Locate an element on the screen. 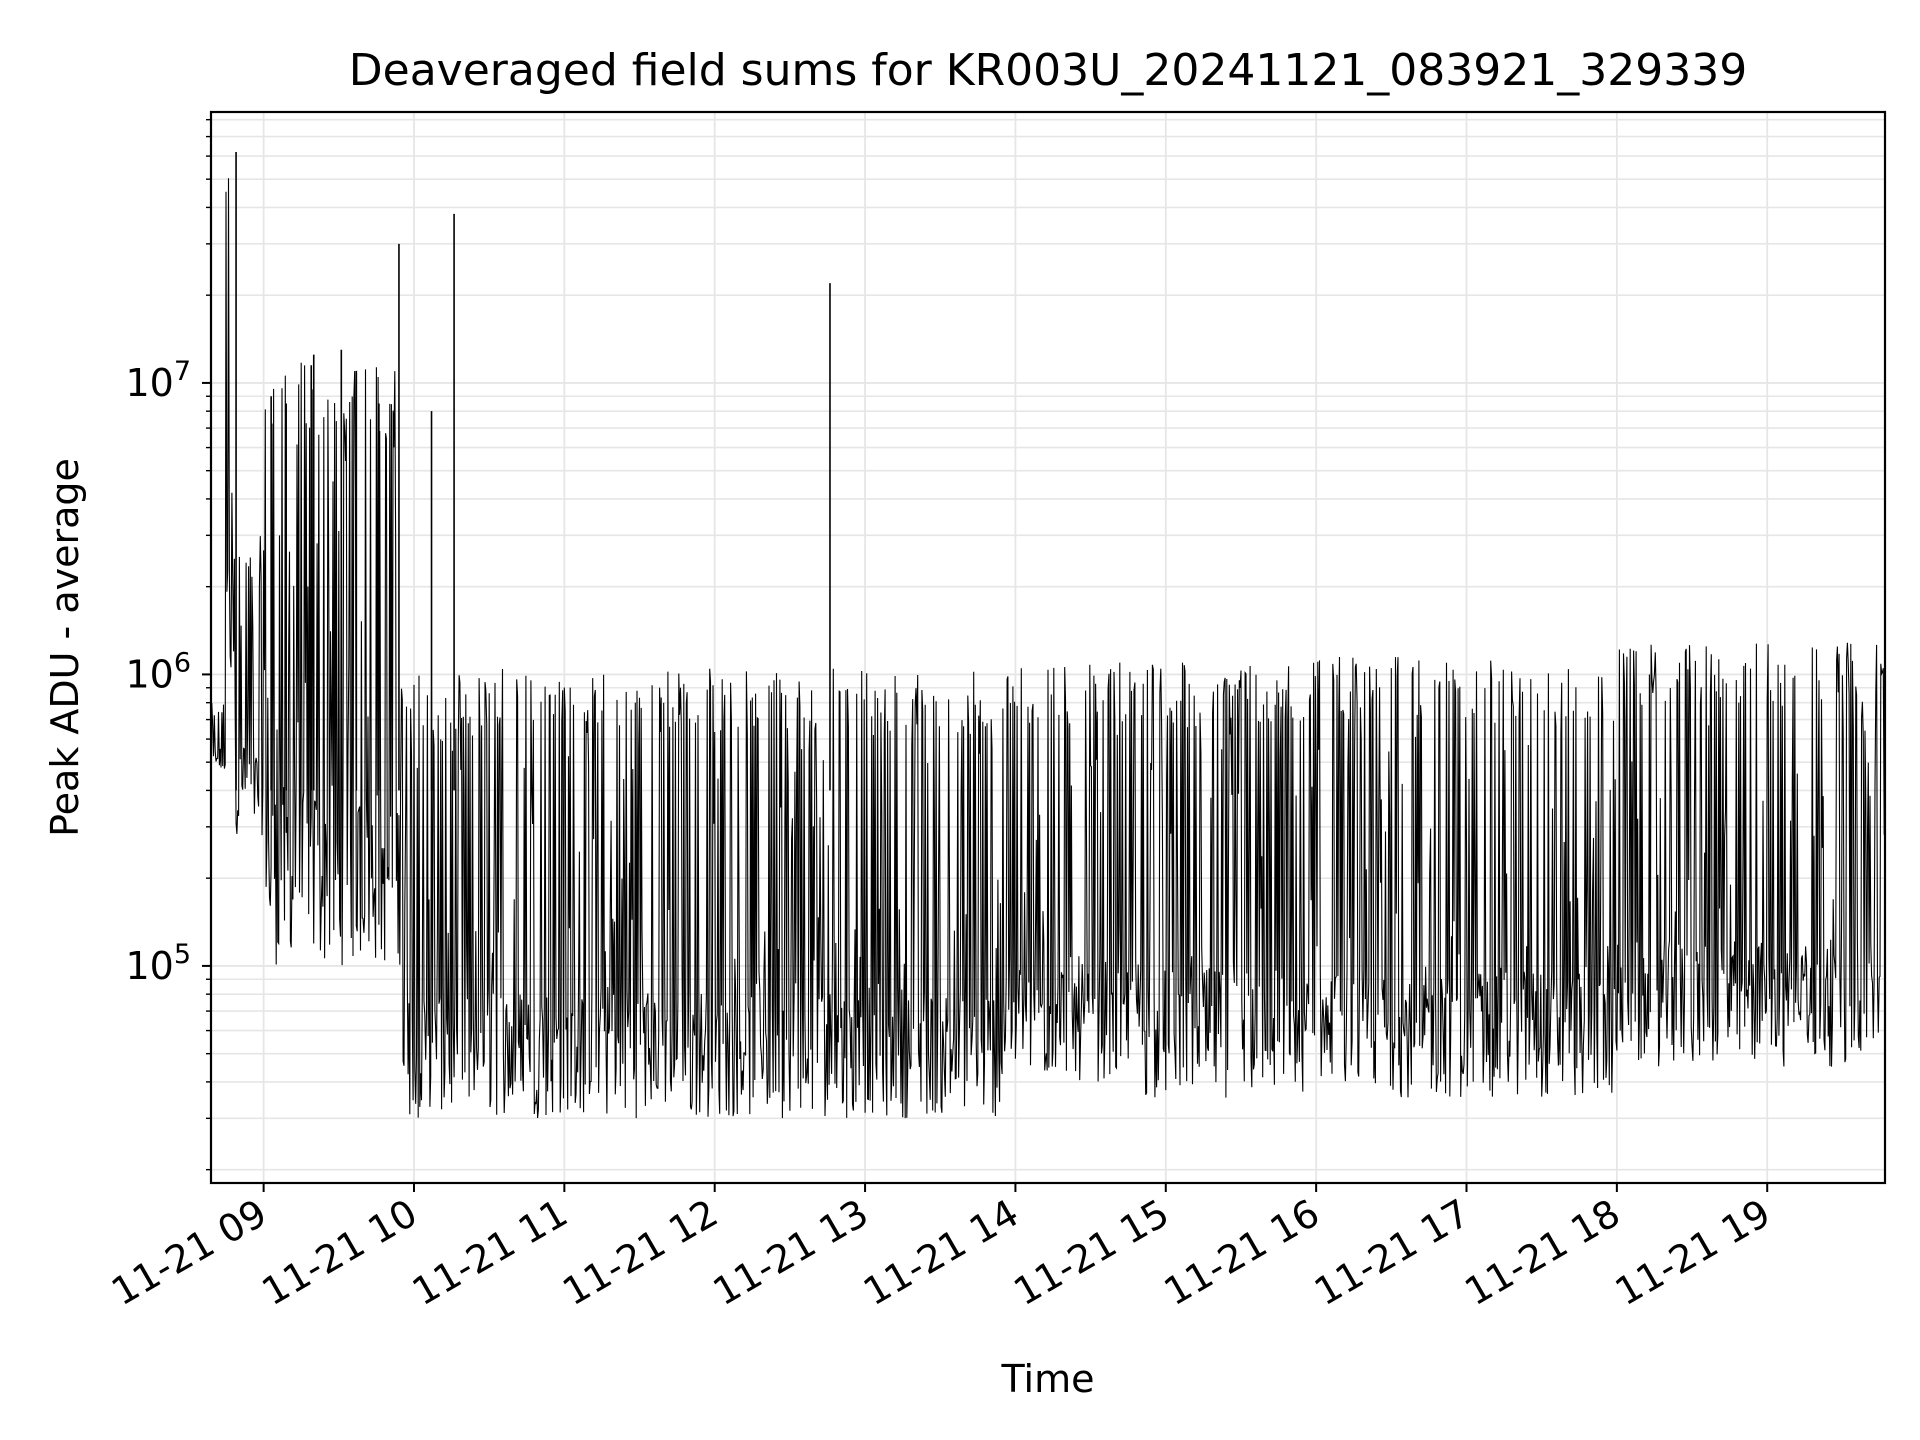 The width and height of the screenshot is (1920, 1440). x-axis-label: Time is located at coordinates (1048, 1379).